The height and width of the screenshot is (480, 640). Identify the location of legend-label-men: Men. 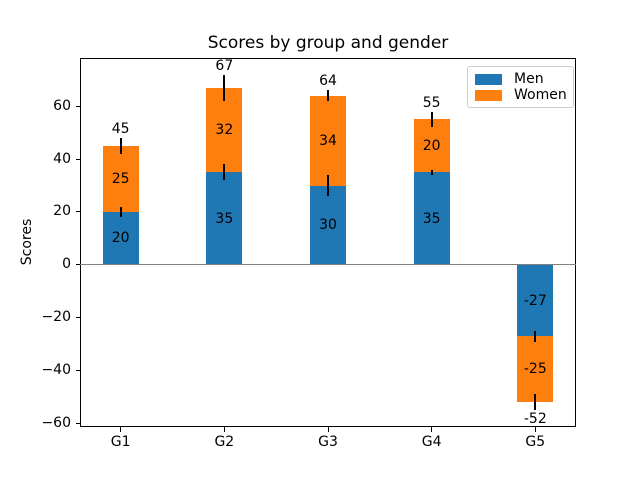
(529, 79).